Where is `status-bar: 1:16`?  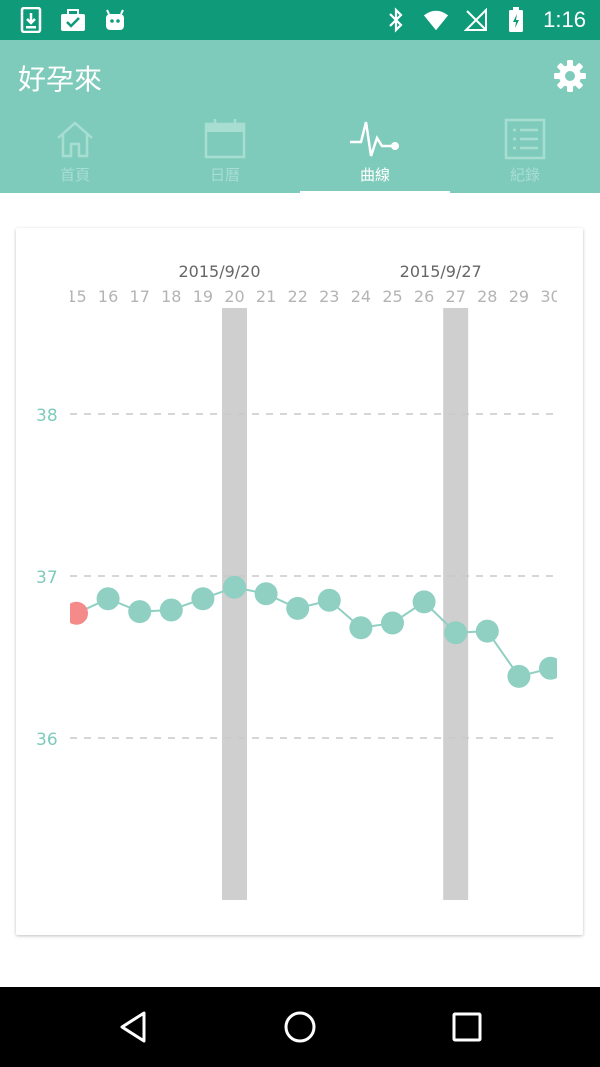
status-bar: 1:16 is located at coordinates (300, 20).